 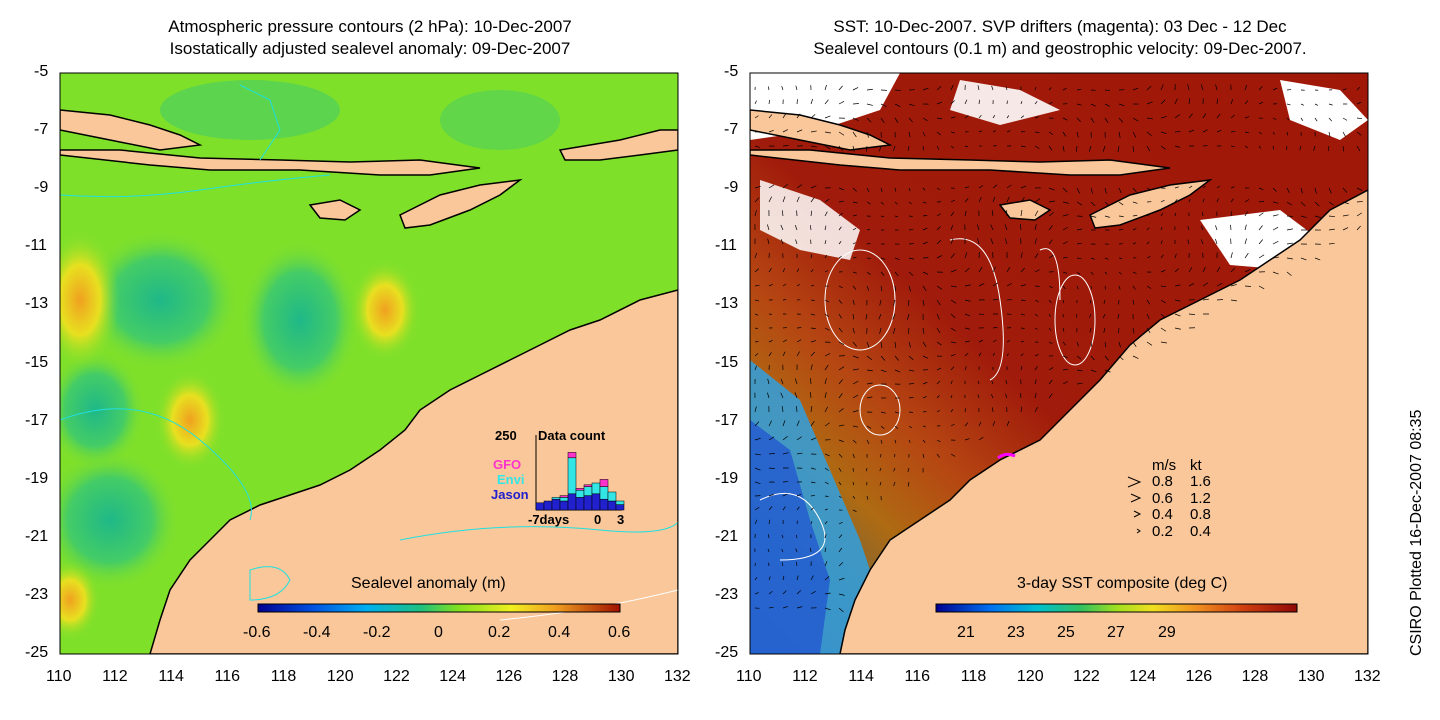 What do you see at coordinates (195, 186) in the screenshot?
I see `pressure-contour` at bounding box center [195, 186].